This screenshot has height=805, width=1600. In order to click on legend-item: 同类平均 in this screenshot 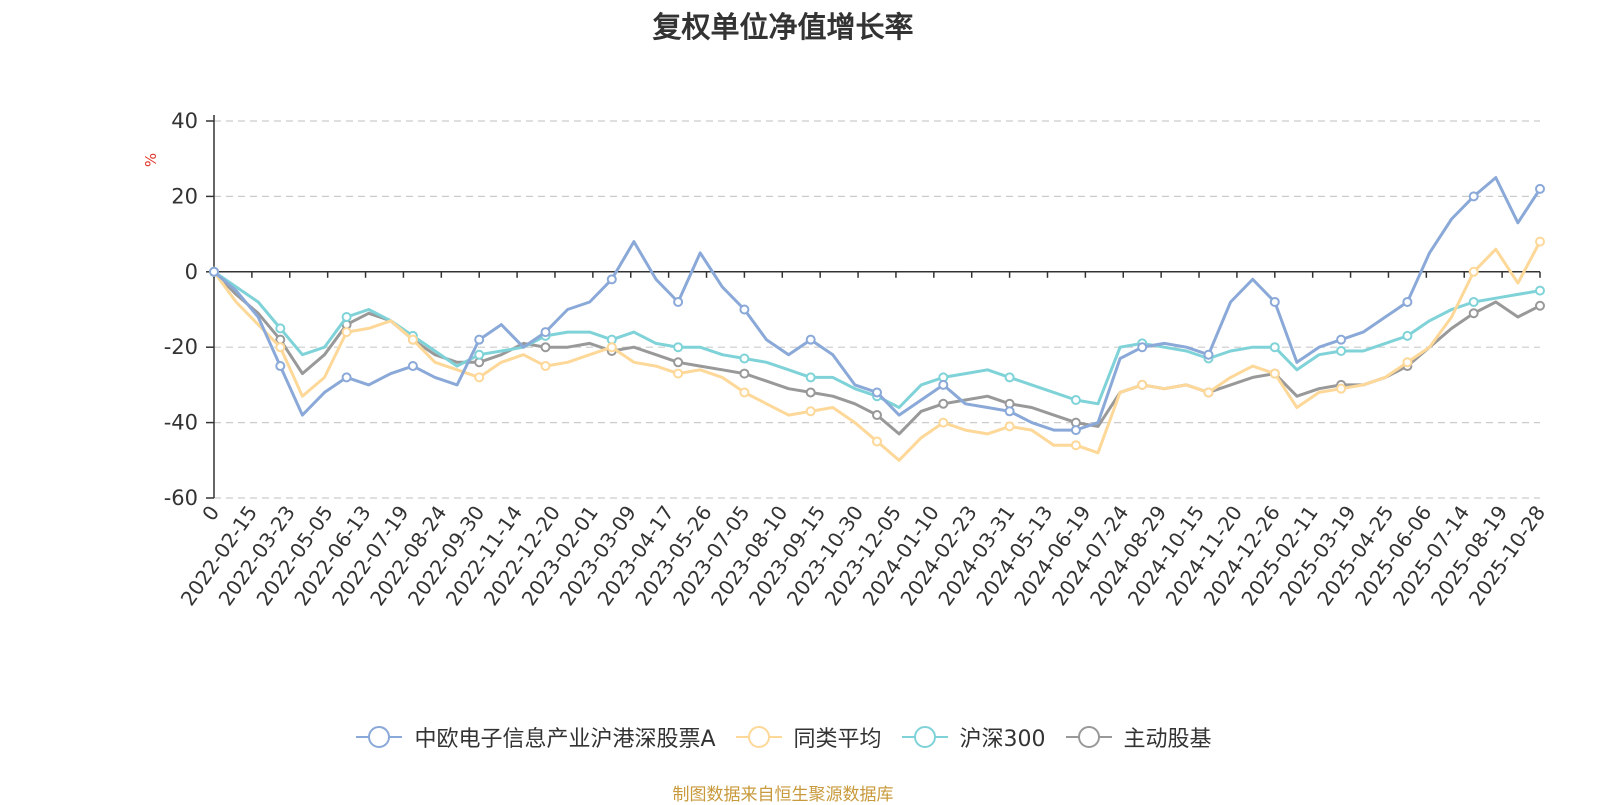, I will do `click(808, 737)`.